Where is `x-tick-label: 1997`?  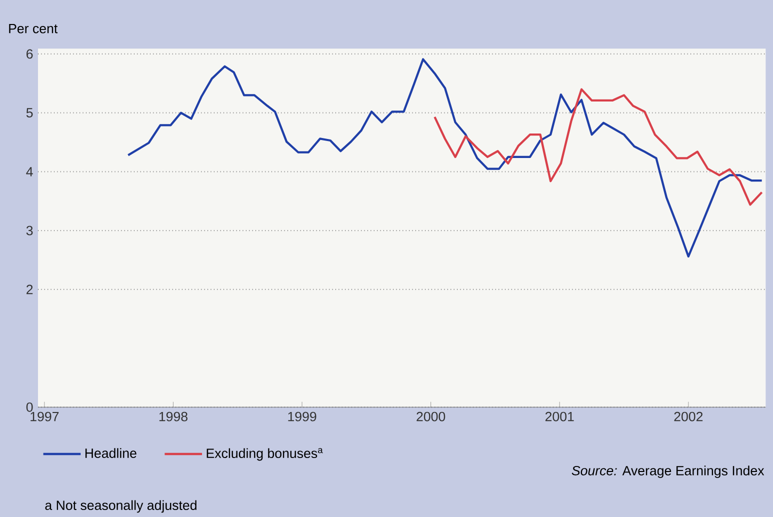
x-tick-label: 1997 is located at coordinates (44, 417).